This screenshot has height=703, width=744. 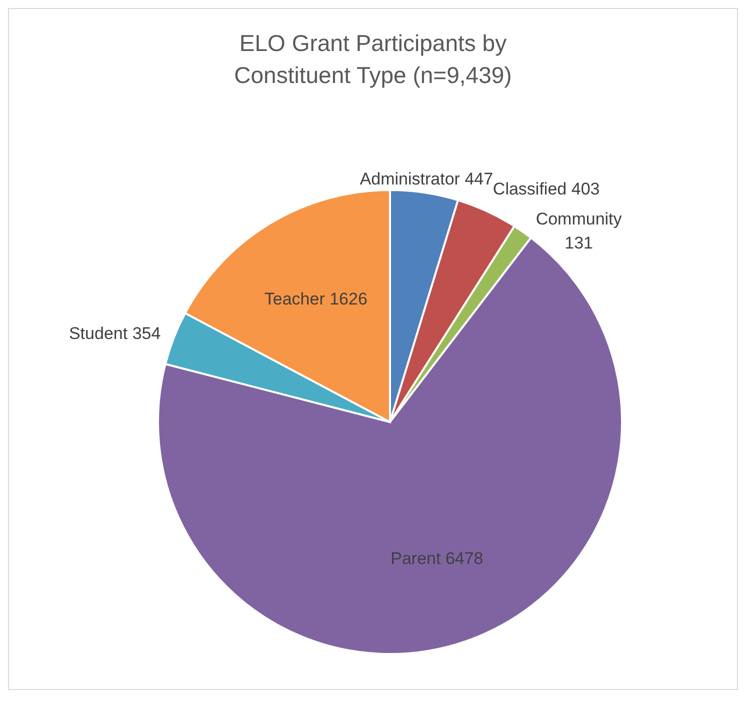 I want to click on slice-label: Community, so click(x=579, y=218).